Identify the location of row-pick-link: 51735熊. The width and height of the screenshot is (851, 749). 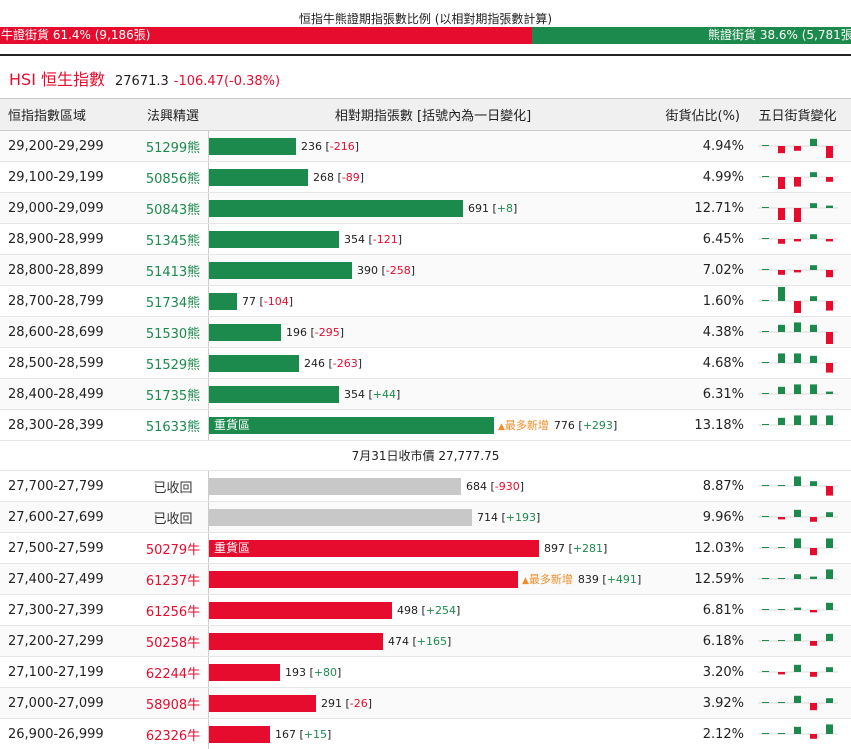
(173, 396).